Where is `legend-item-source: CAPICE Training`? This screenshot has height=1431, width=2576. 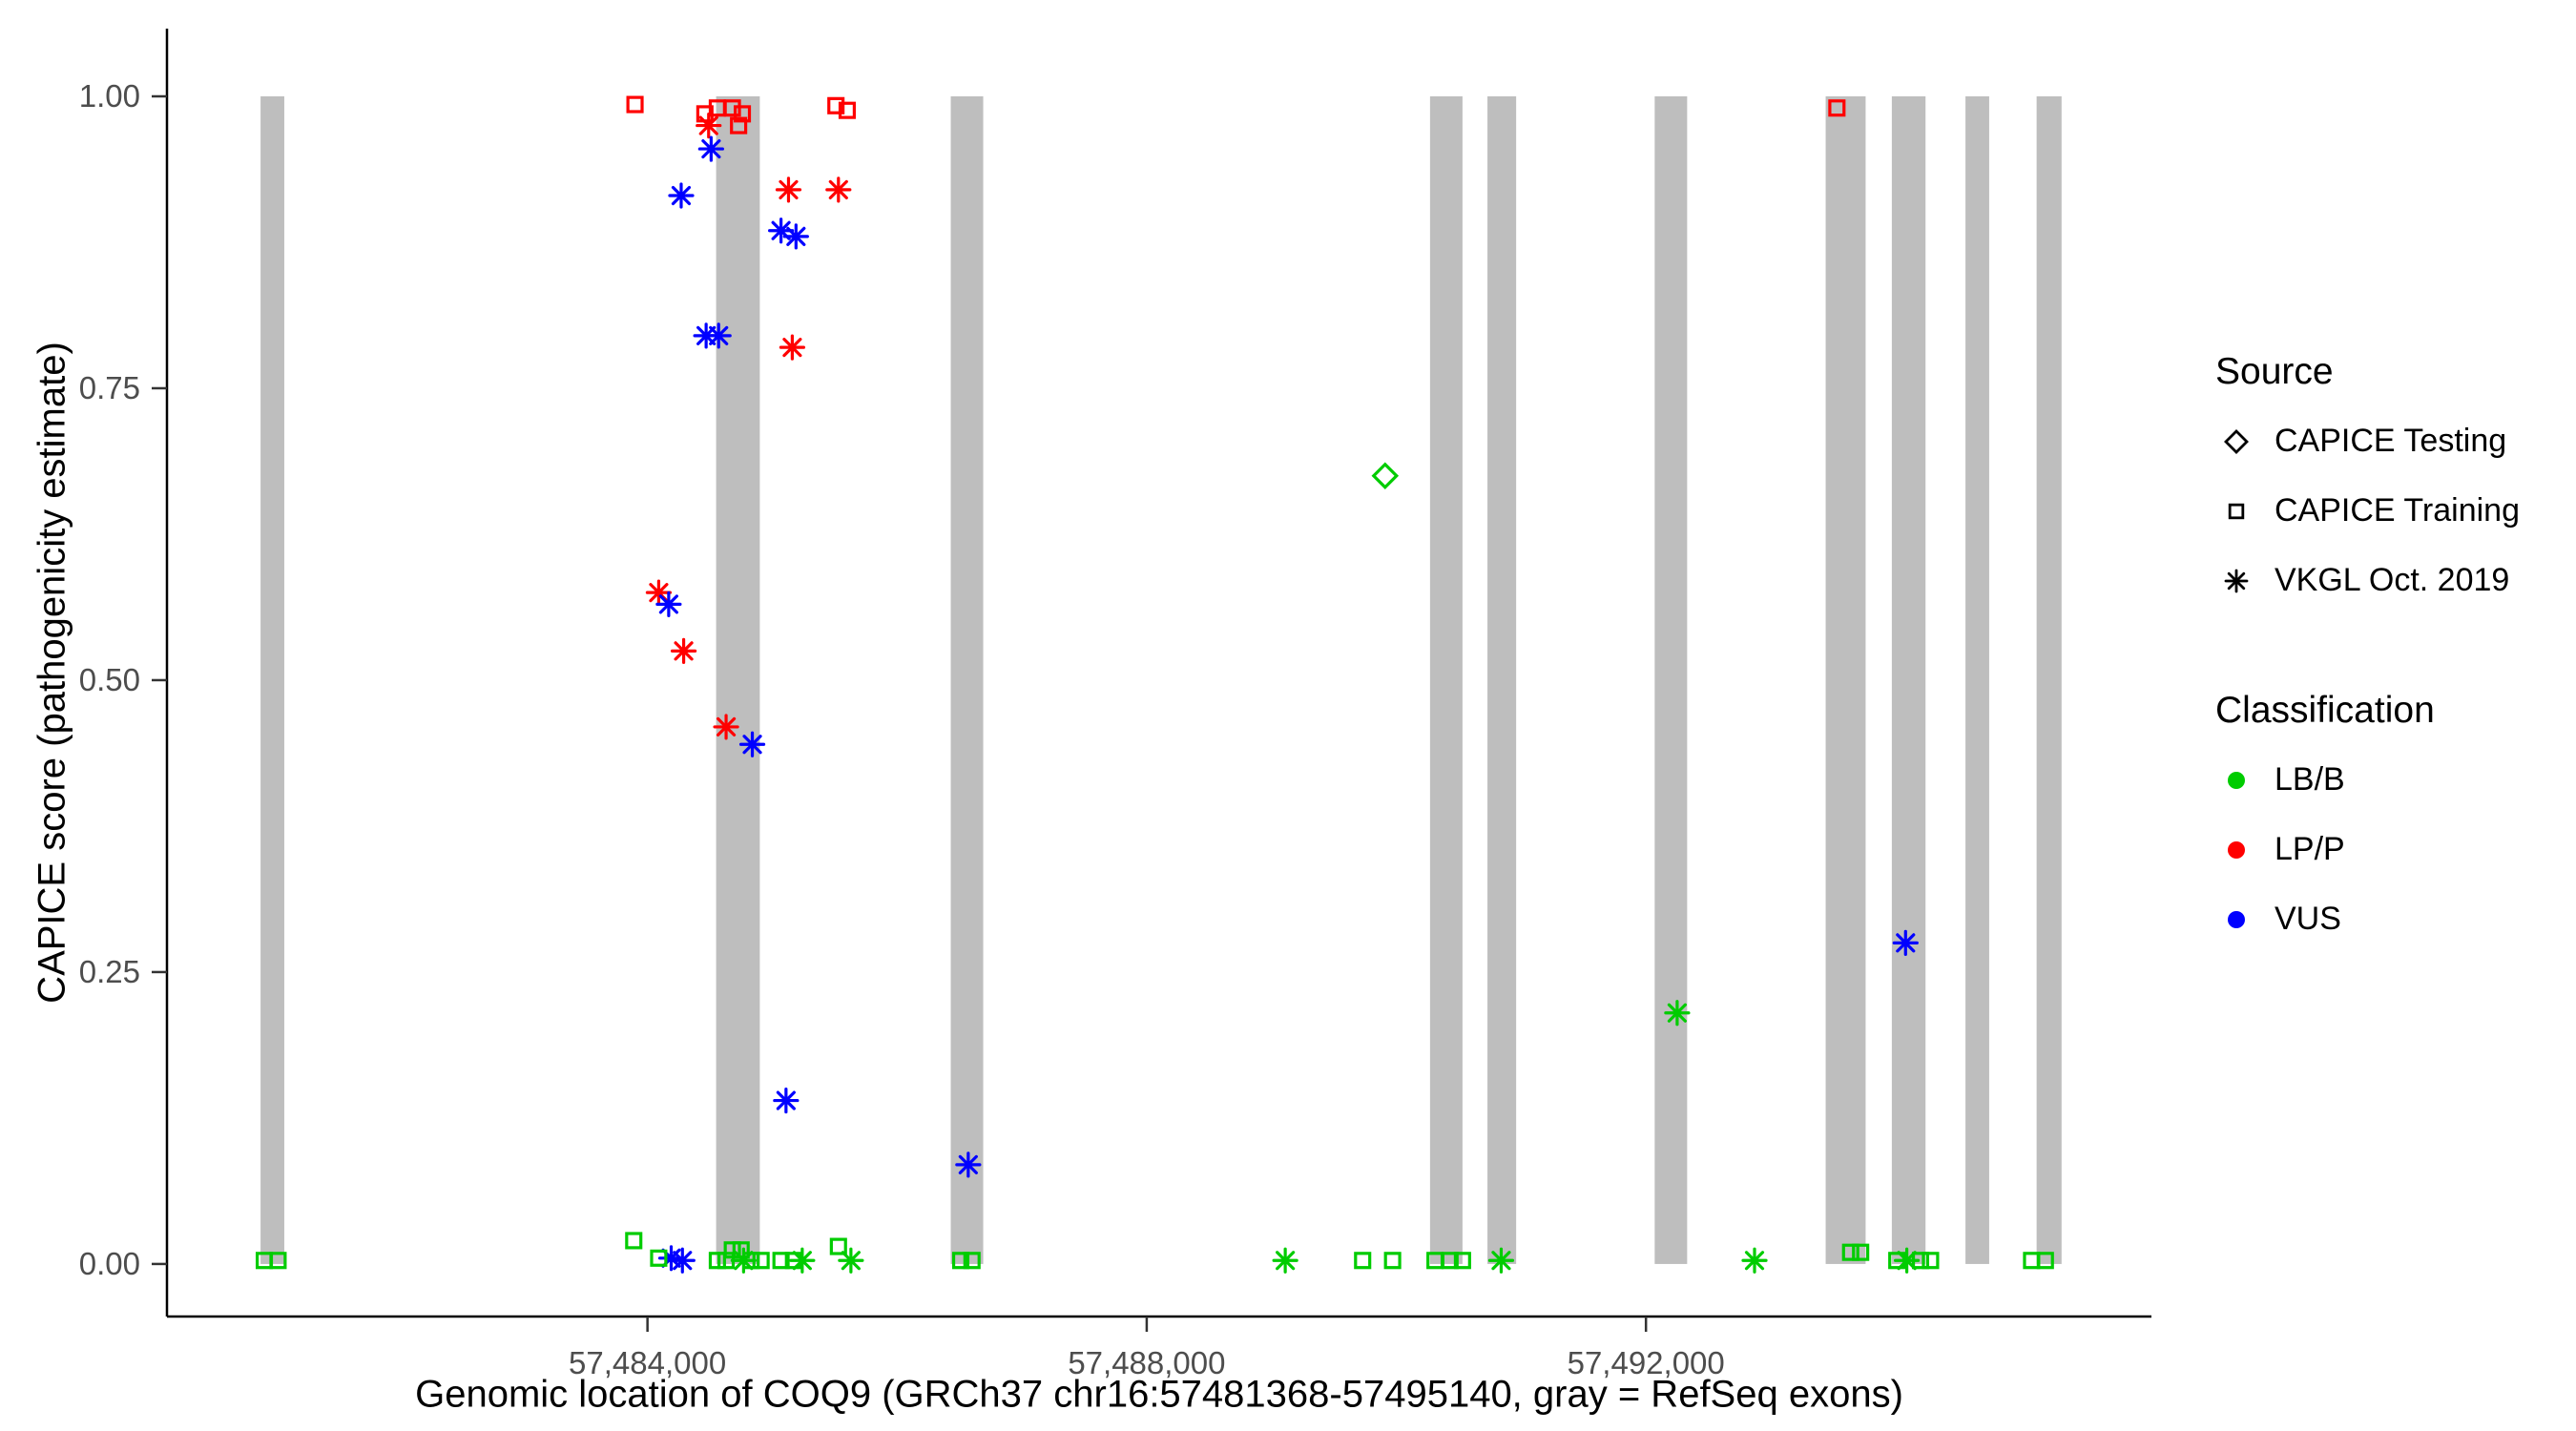
legend-item-source: CAPICE Training is located at coordinates (2367, 511).